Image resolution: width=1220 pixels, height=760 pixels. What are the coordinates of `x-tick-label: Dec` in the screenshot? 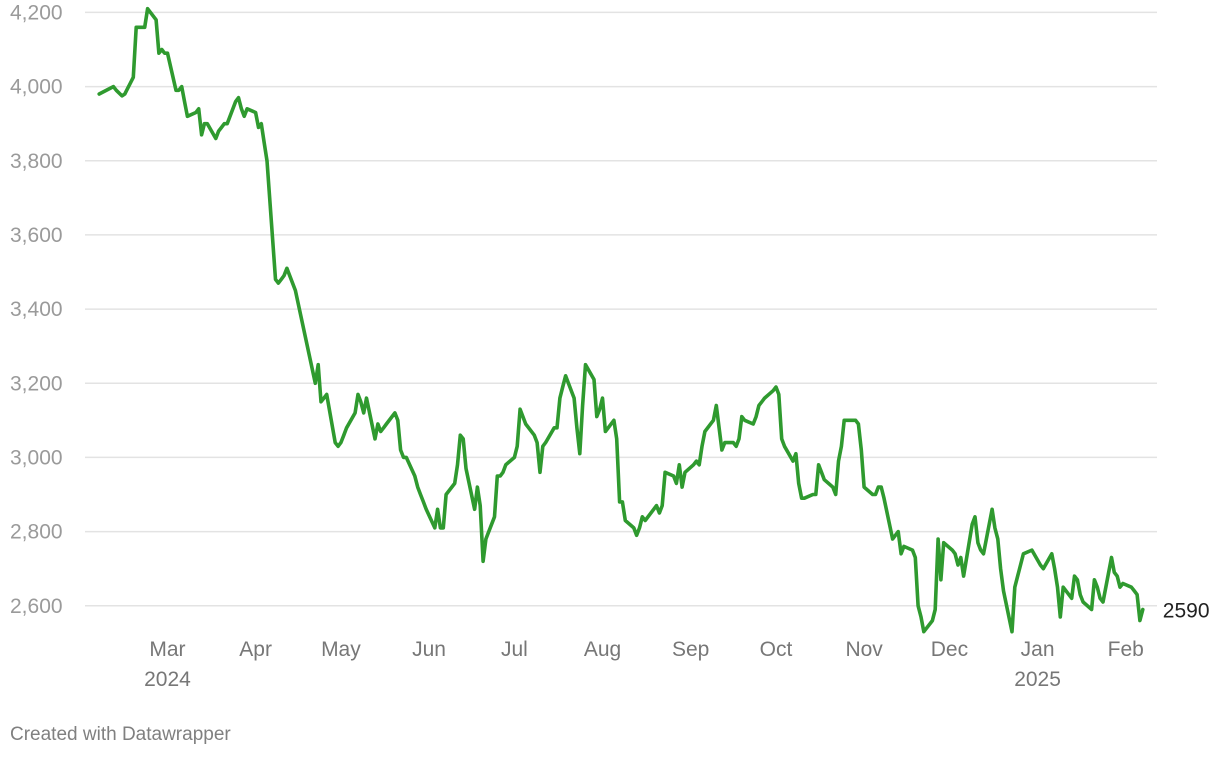 It's located at (949, 649).